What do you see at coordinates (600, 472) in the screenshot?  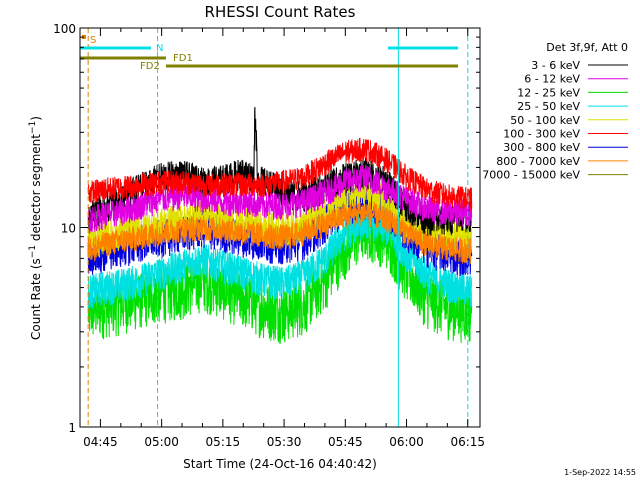 I see `footer-date: 1-Sep-2022 14:55` at bounding box center [600, 472].